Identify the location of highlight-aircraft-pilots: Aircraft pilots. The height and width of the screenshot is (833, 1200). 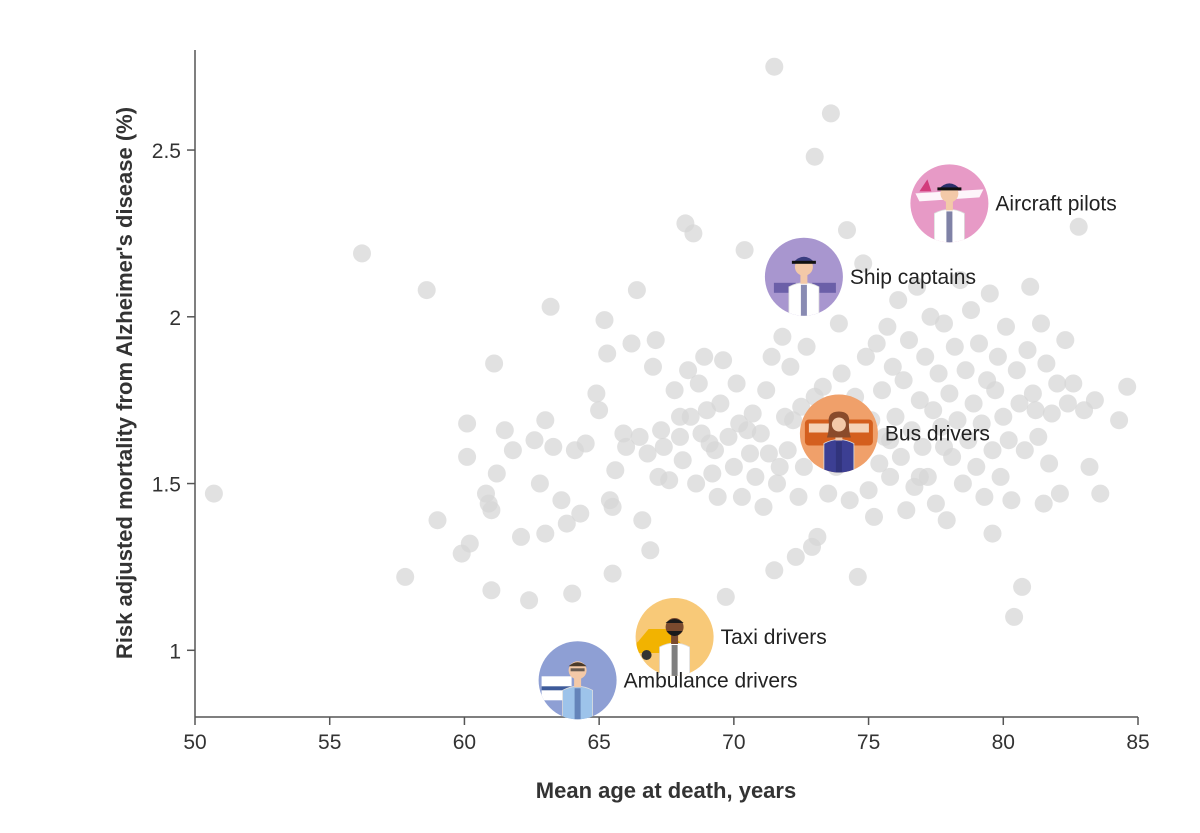
(1013, 203).